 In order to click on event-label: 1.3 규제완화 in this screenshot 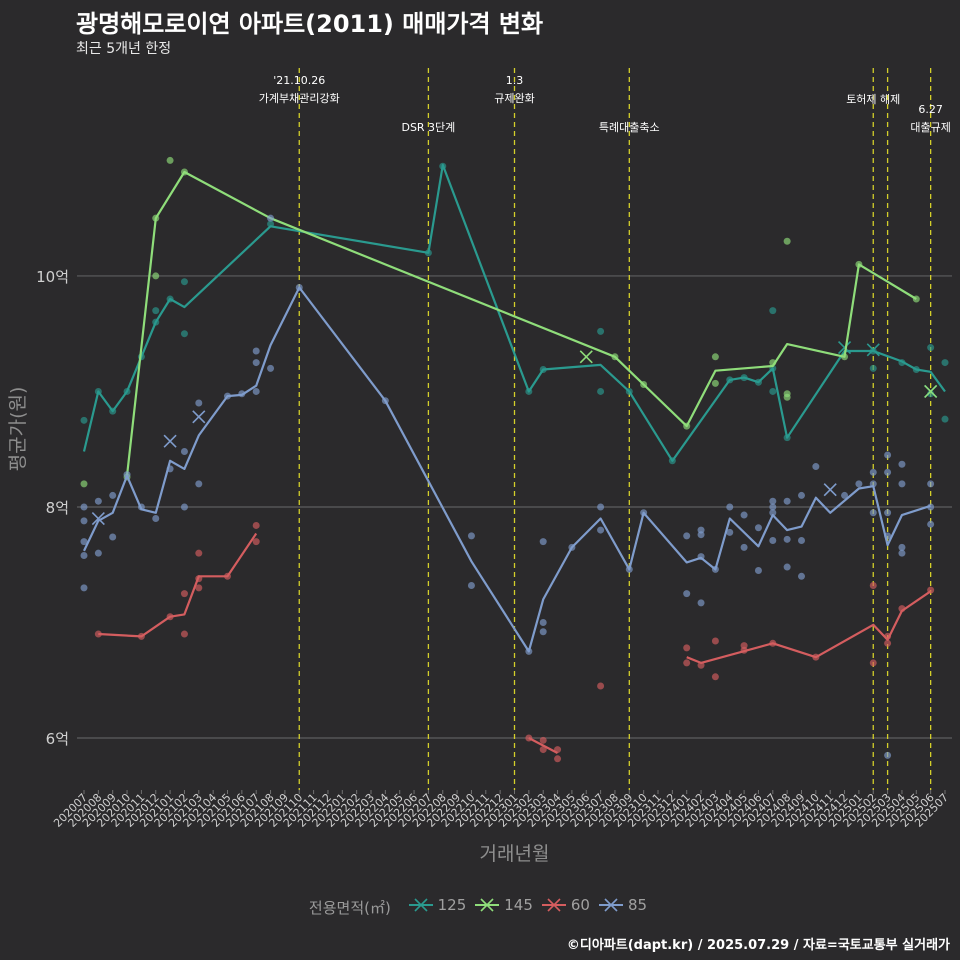, I will do `click(514, 89)`.